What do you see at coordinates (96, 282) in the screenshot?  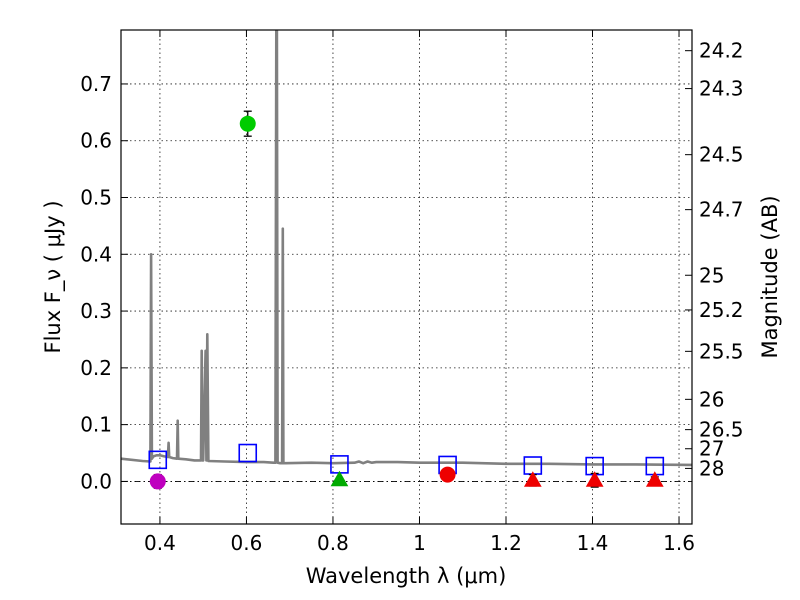 I see `y-tick-labels: 0.0 0.1 0.2 0.3 0.4 0.5 0.6 0.7` at bounding box center [96, 282].